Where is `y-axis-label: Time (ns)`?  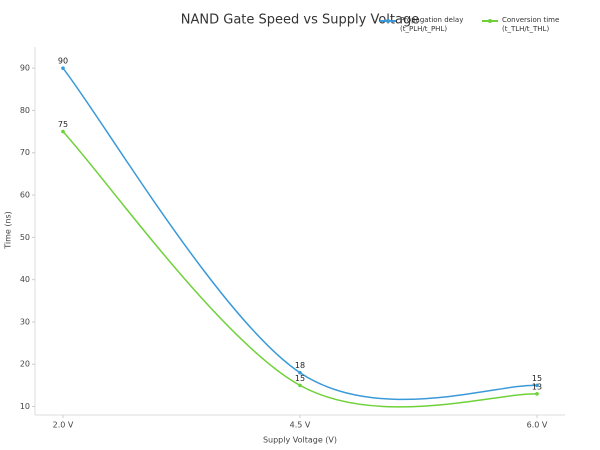
y-axis-label: Time (ns) is located at coordinates (8, 230).